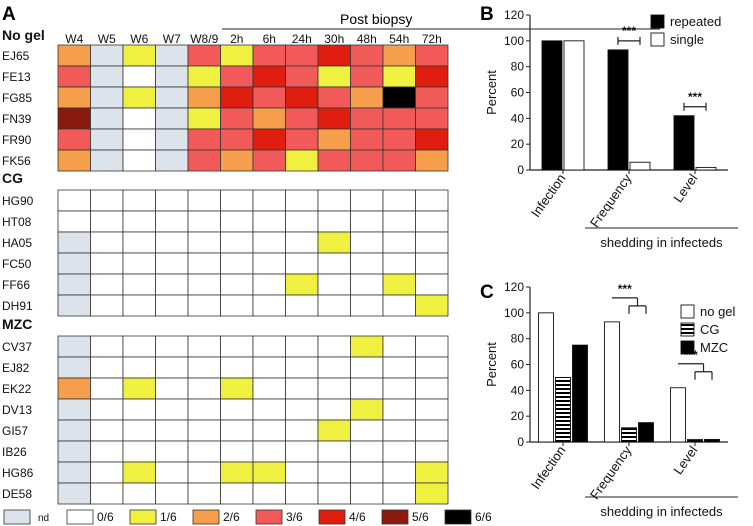 The width and height of the screenshot is (753, 526). What do you see at coordinates (16, 368) in the screenshot?
I see `row-label: EJ82` at bounding box center [16, 368].